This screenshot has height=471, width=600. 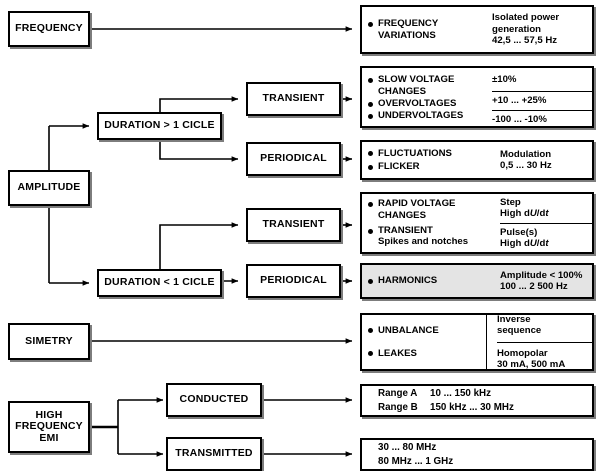 I want to click on stage-label-transmitted: TRANSMITTED, so click(x=214, y=453).